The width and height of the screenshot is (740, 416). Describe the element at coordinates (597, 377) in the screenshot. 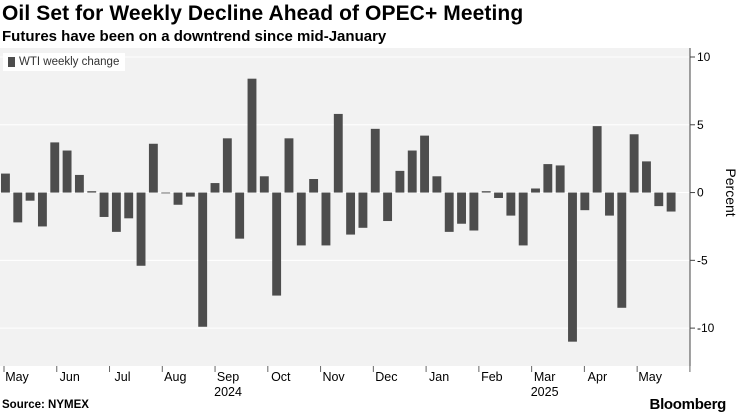

I see `x-tick-label: Apr` at that location.